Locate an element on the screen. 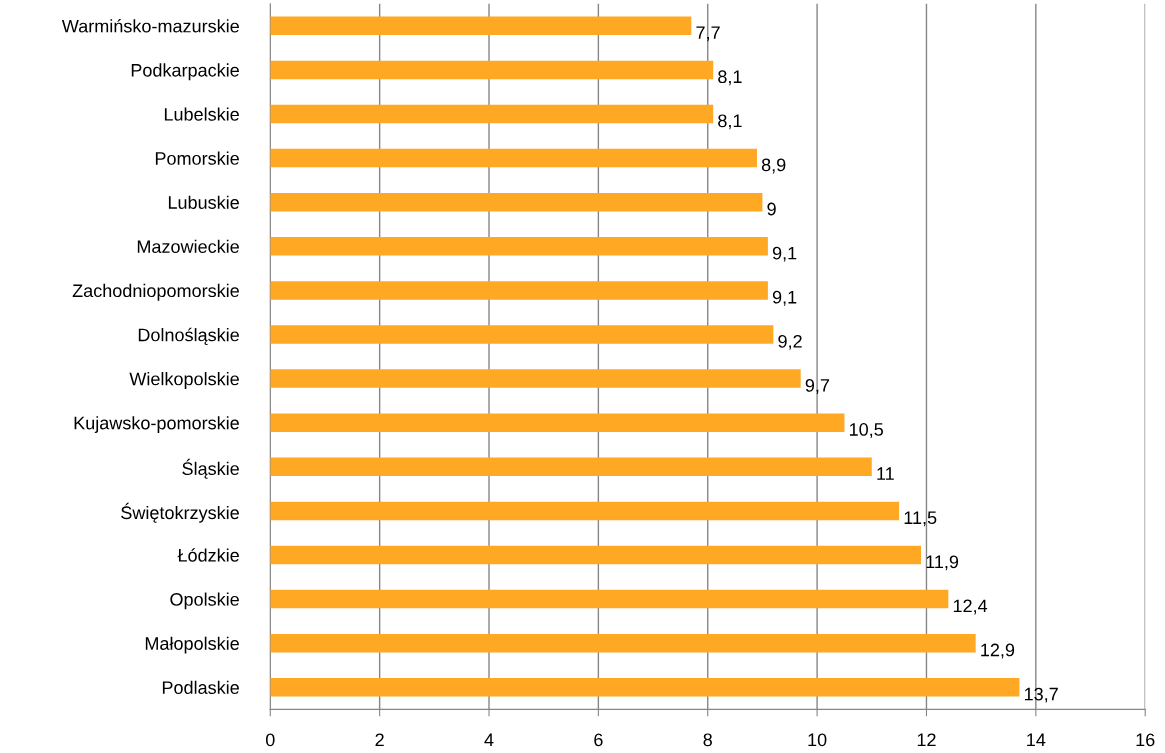 The width and height of the screenshot is (1165, 753). data-label: 9,7 is located at coordinates (817, 386).